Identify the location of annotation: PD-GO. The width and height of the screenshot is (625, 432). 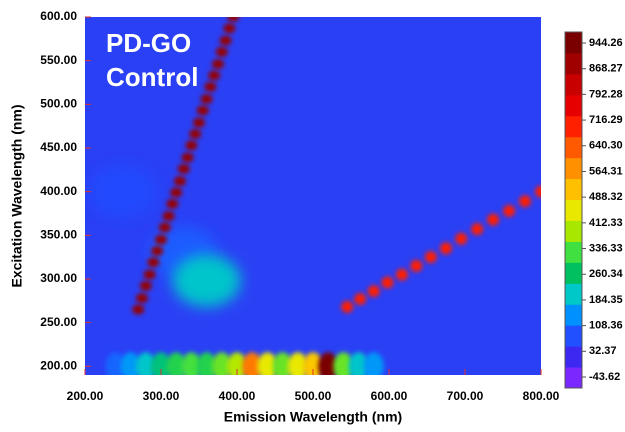
(148, 43).